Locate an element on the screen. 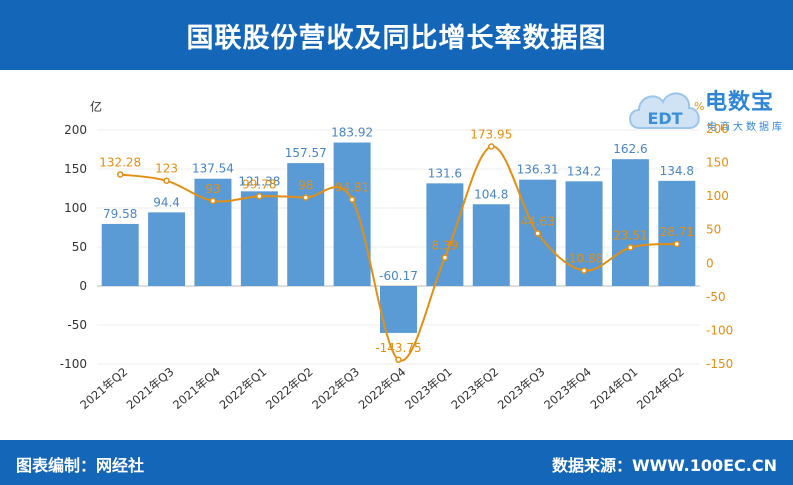 This screenshot has width=793, height=485. bar-value-label: 162.6 is located at coordinates (630, 149).